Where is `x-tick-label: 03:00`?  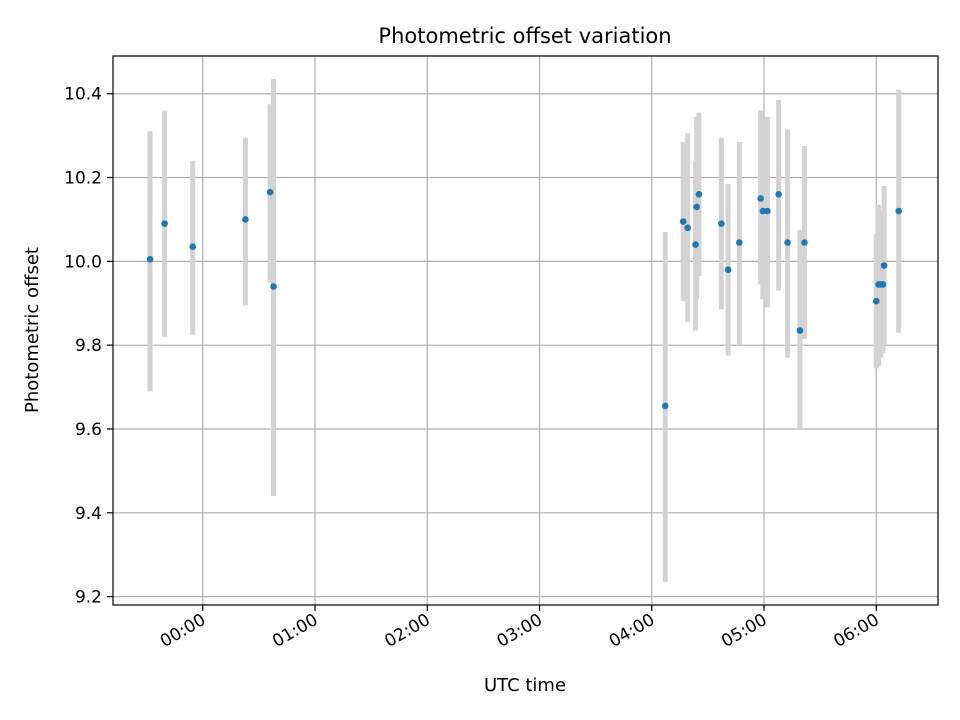
x-tick-label: 03:00 is located at coordinates (520, 631).